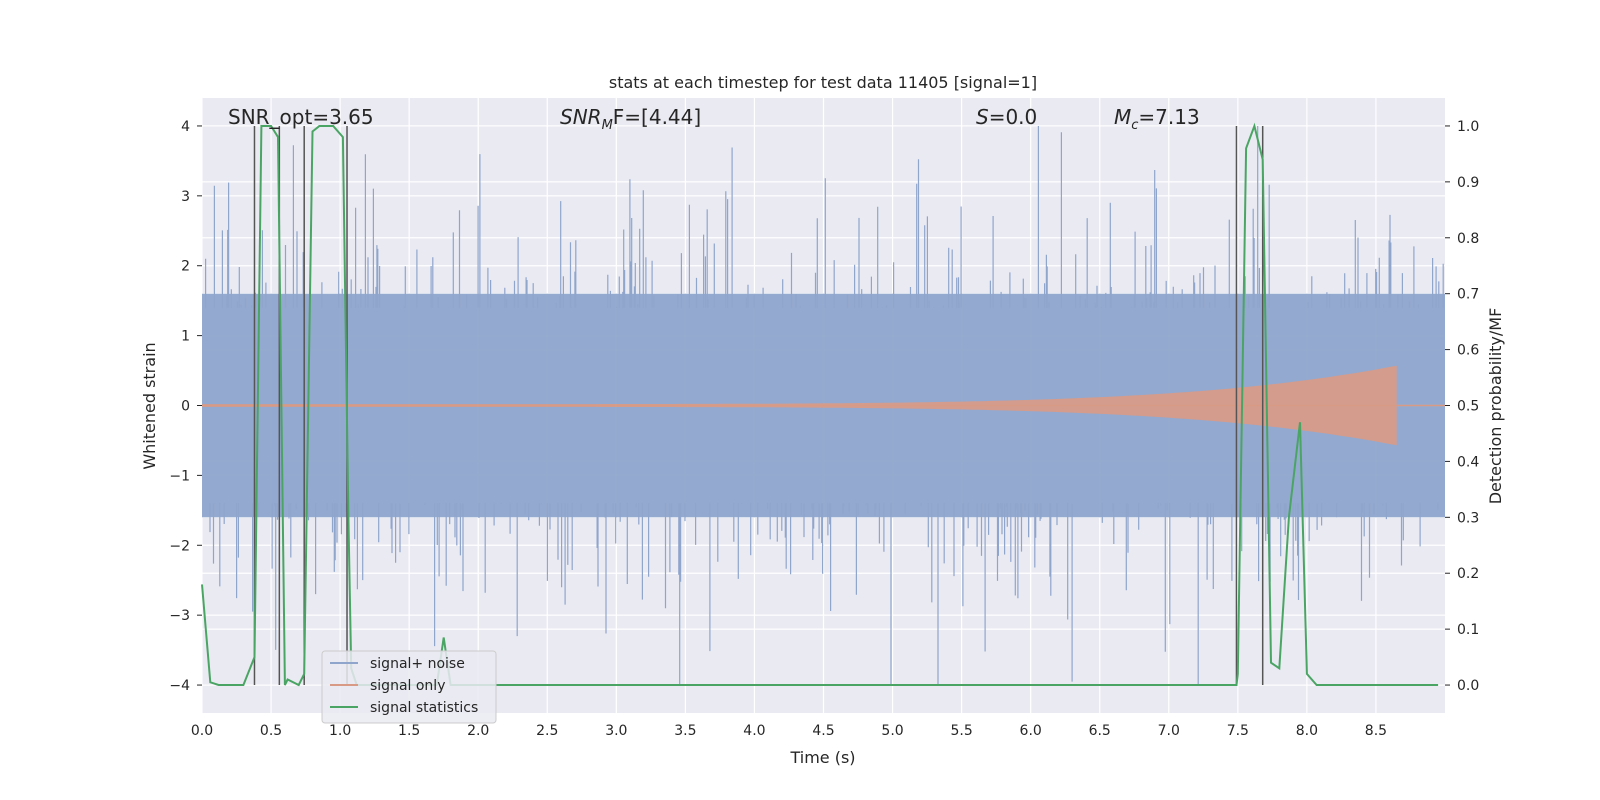  What do you see at coordinates (149, 405) in the screenshot?
I see `y-axis-label: Whitened strain` at bounding box center [149, 405].